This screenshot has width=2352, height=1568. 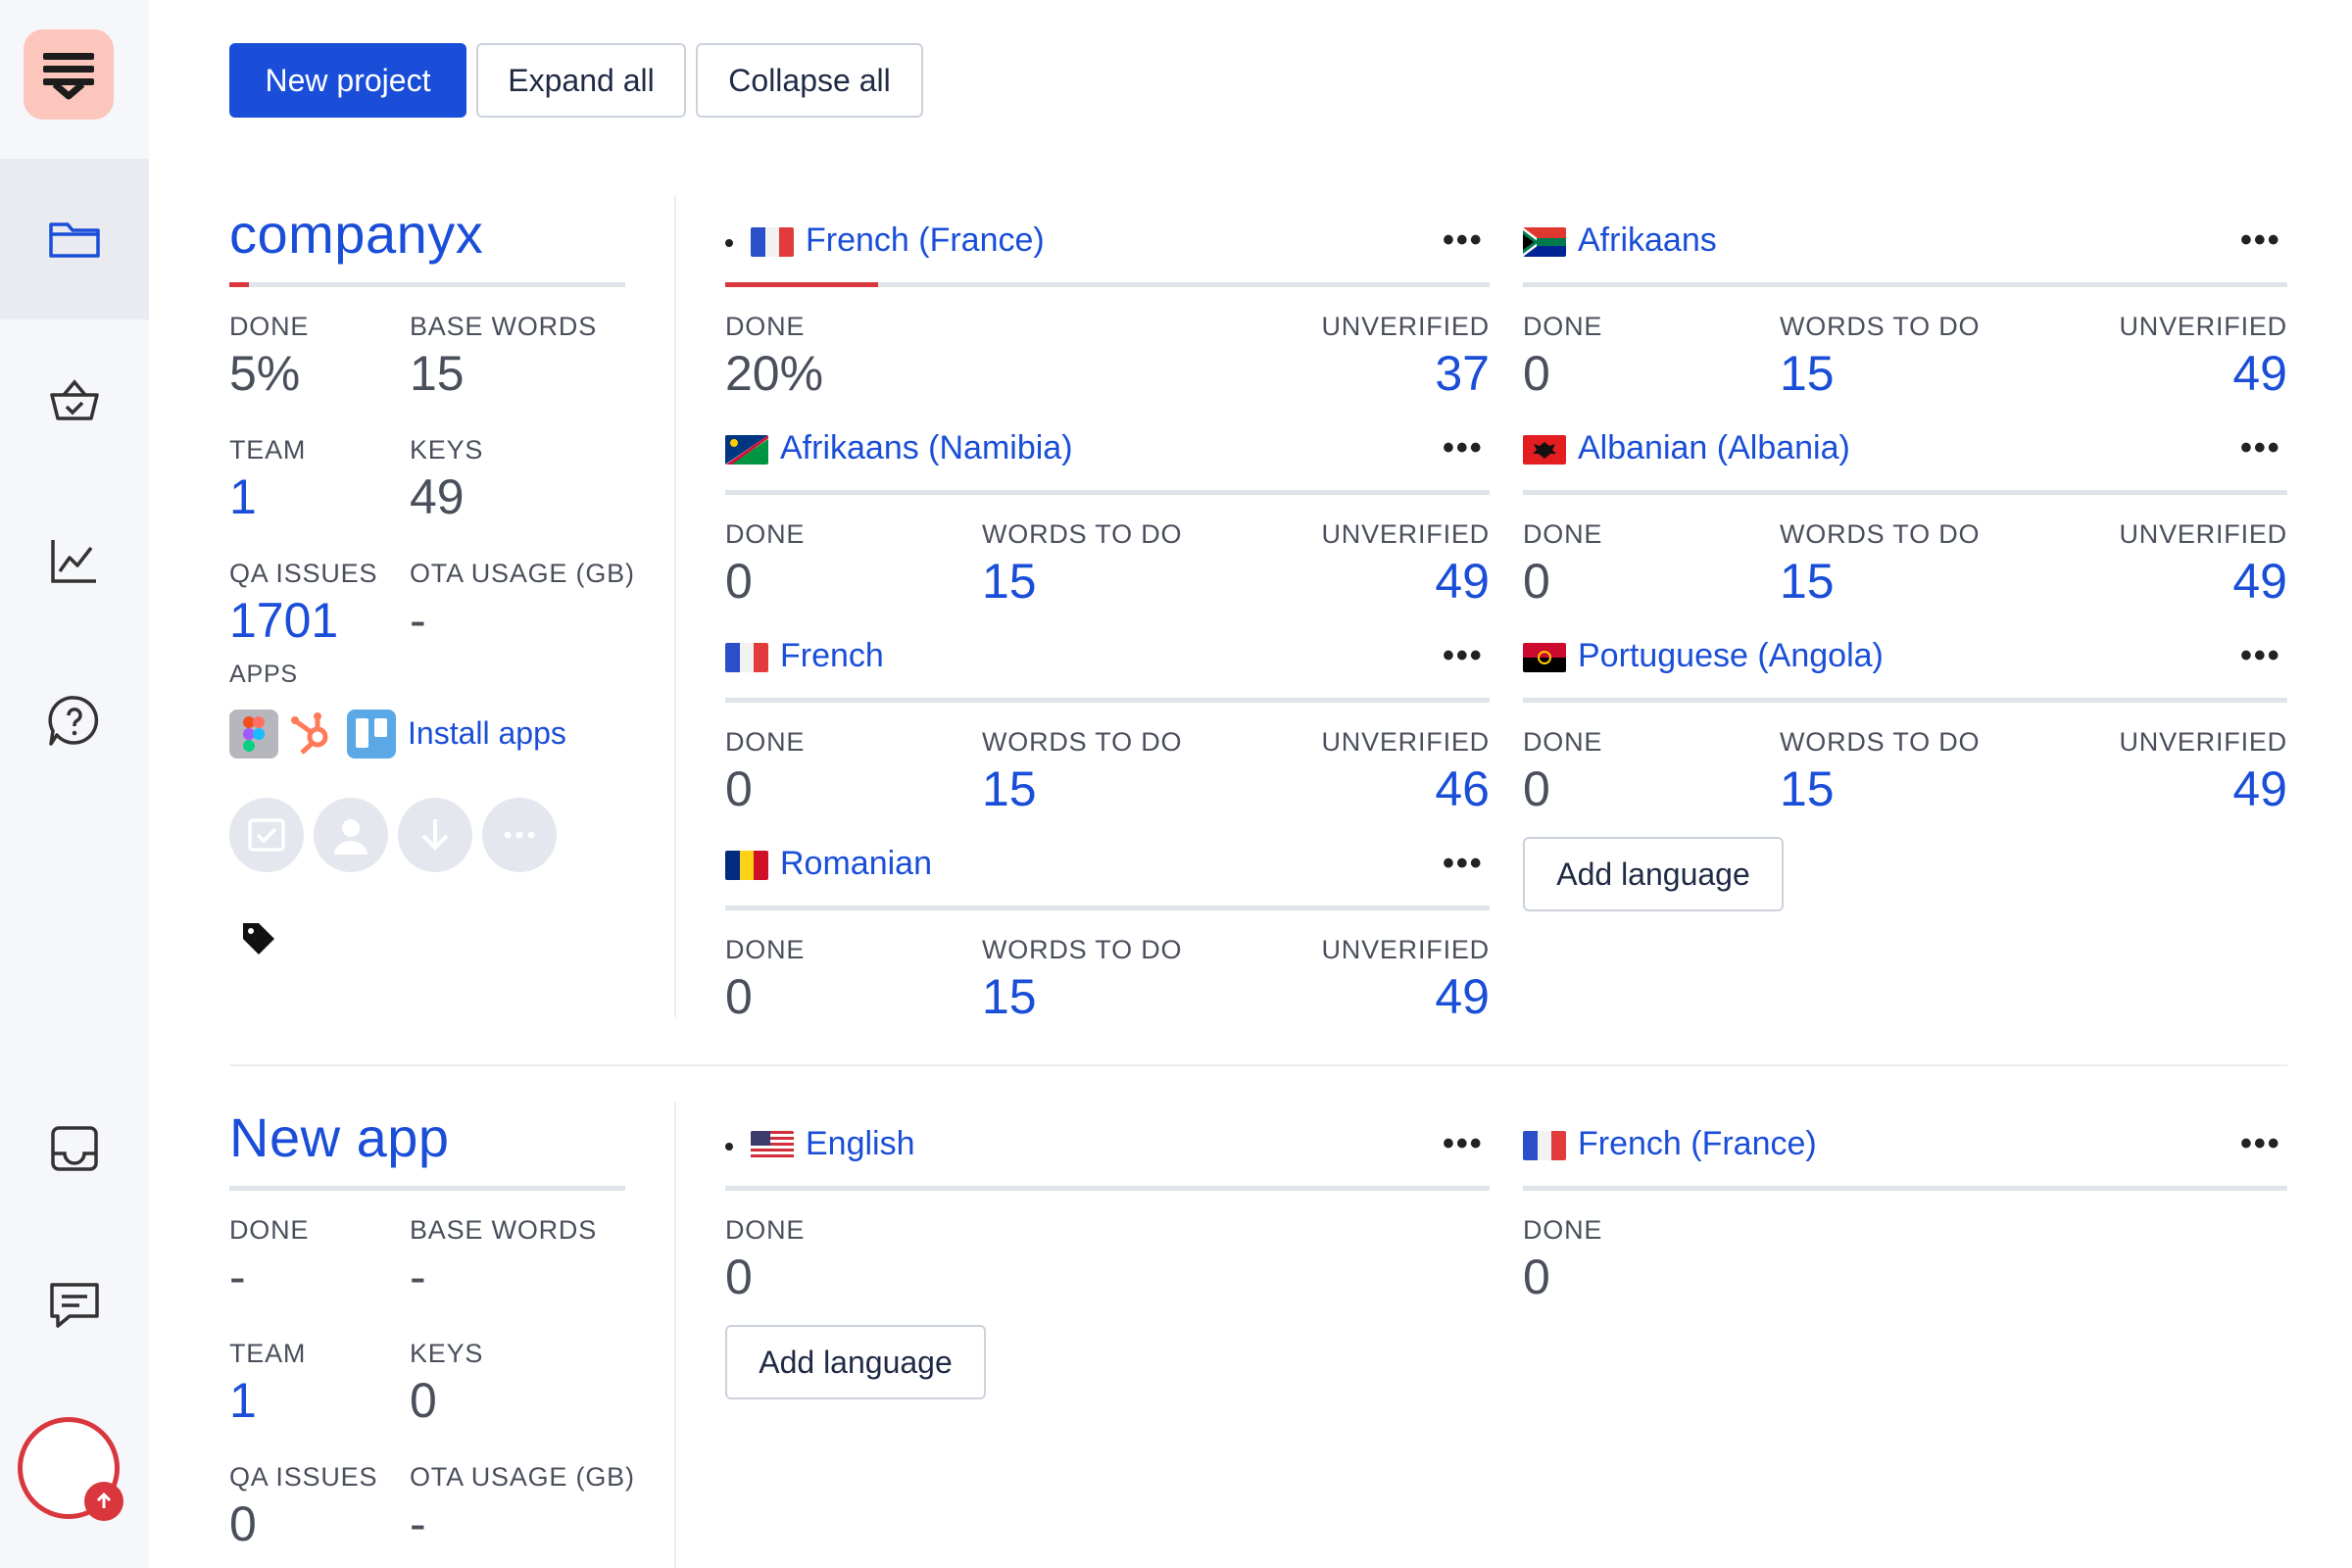 What do you see at coordinates (1544, 657) in the screenshot?
I see `flag-ao-icon` at bounding box center [1544, 657].